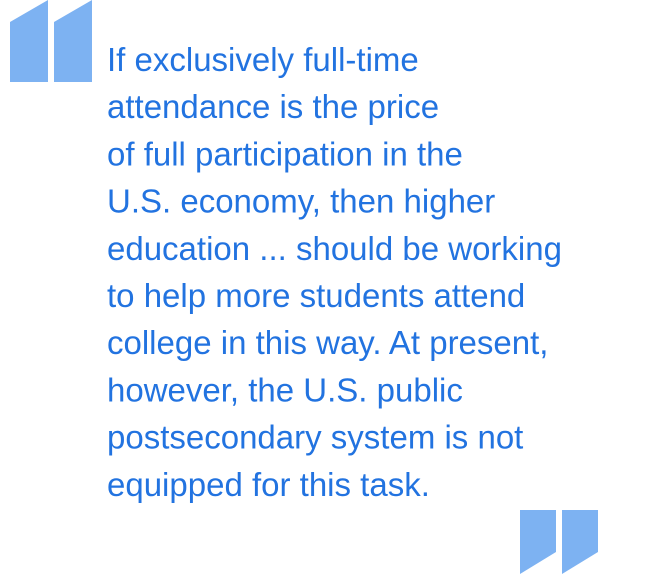 The width and height of the screenshot is (653, 574). I want to click on quote-line: college in this way. At present,, so click(327, 342).